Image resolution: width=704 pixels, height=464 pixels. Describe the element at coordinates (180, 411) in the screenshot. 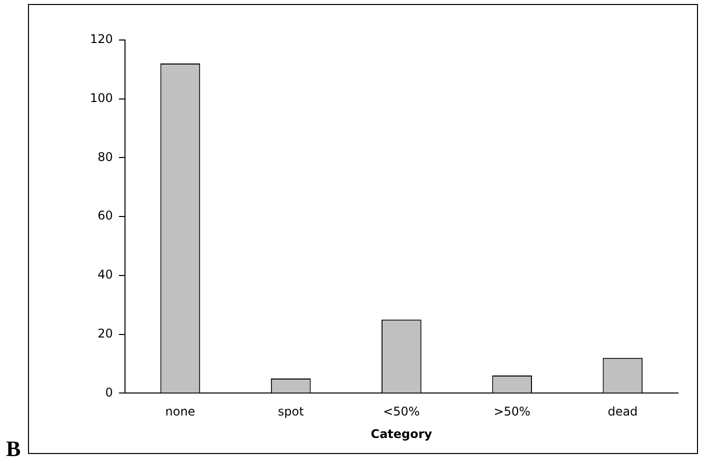

I see `x-tick-label: none` at that location.